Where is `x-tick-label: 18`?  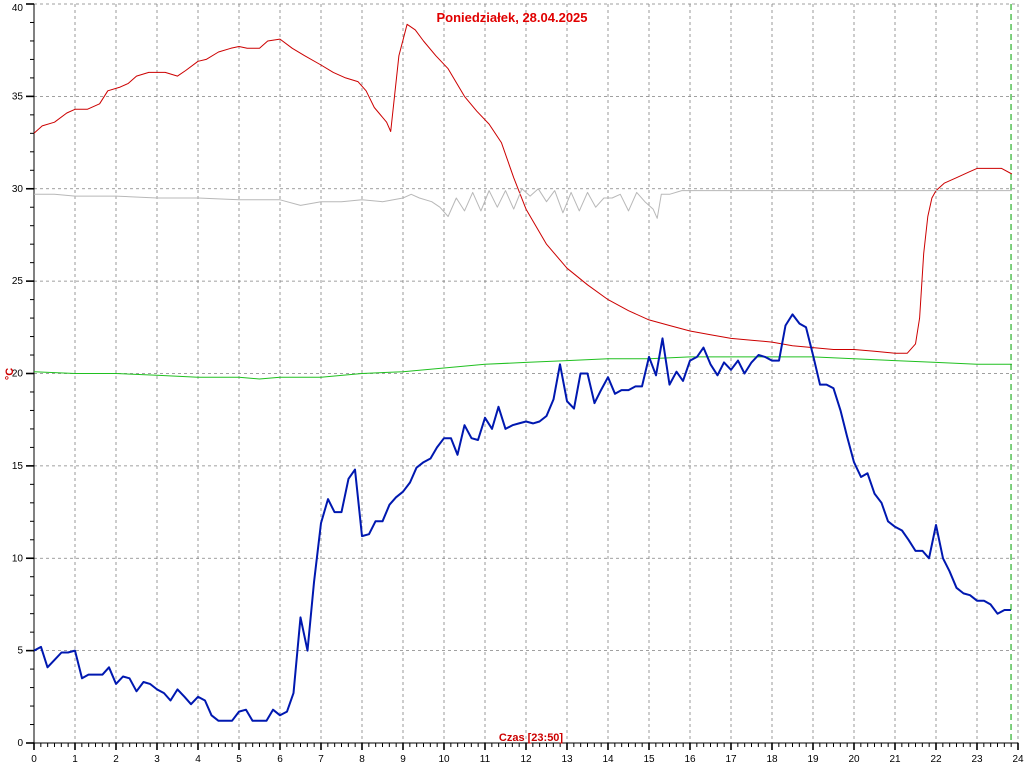
x-tick-label: 18 is located at coordinates (772, 759).